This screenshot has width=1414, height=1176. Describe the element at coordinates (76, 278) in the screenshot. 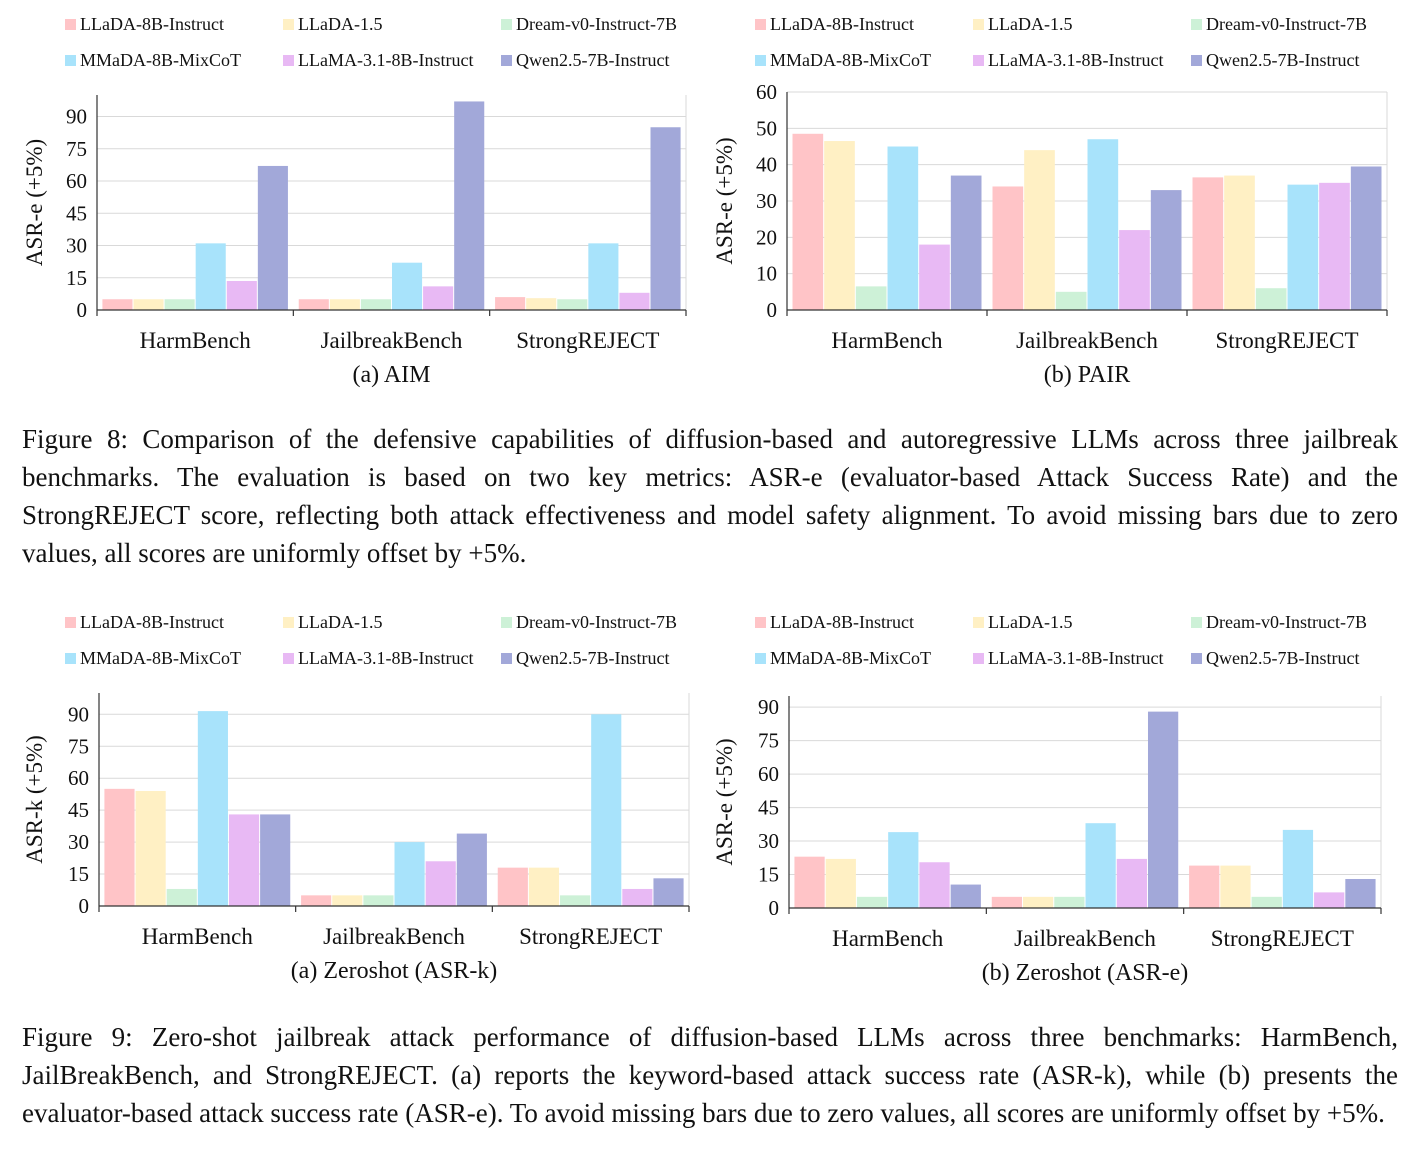

I see `y-tick-label: 15` at that location.